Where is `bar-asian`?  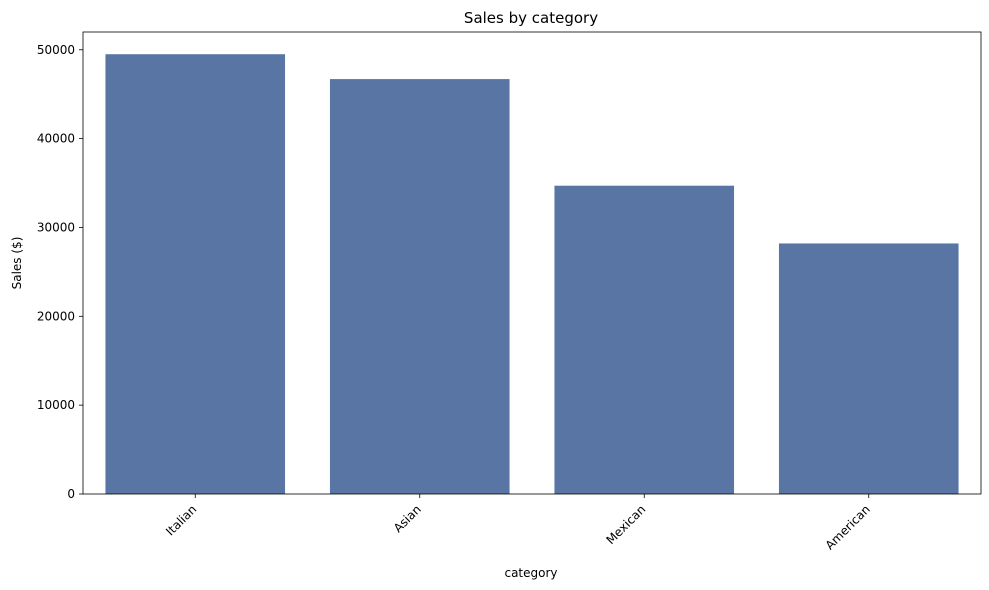
bar-asian is located at coordinates (419, 286).